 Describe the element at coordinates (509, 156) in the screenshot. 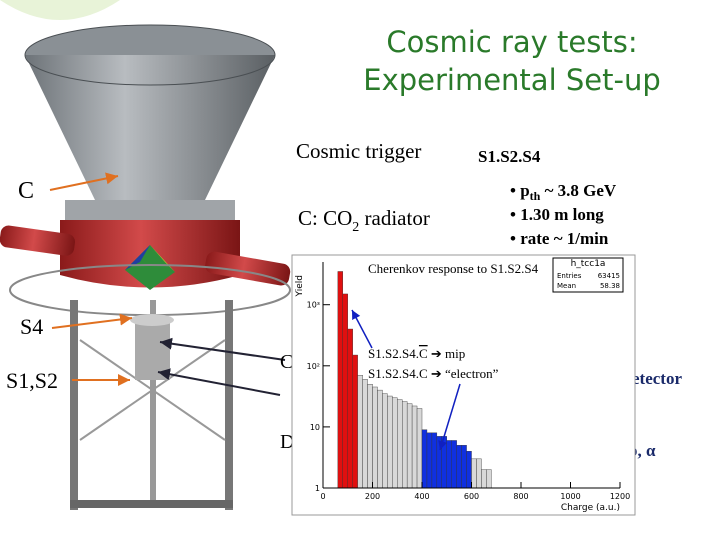

I see `trigger-value: S1.S2.S4` at that location.